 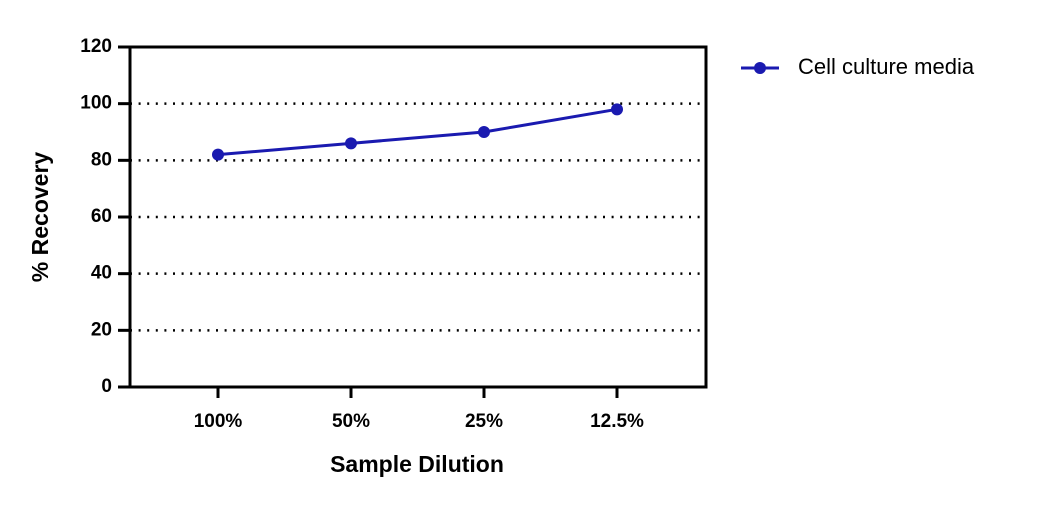 I want to click on x-tick-label: 50%, so click(x=351, y=421).